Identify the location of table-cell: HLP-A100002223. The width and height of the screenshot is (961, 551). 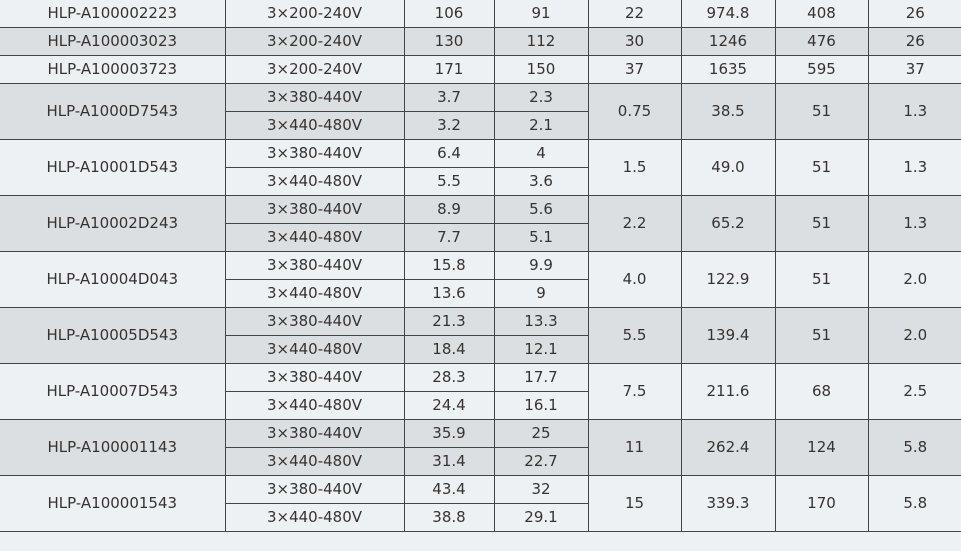
(113, 14).